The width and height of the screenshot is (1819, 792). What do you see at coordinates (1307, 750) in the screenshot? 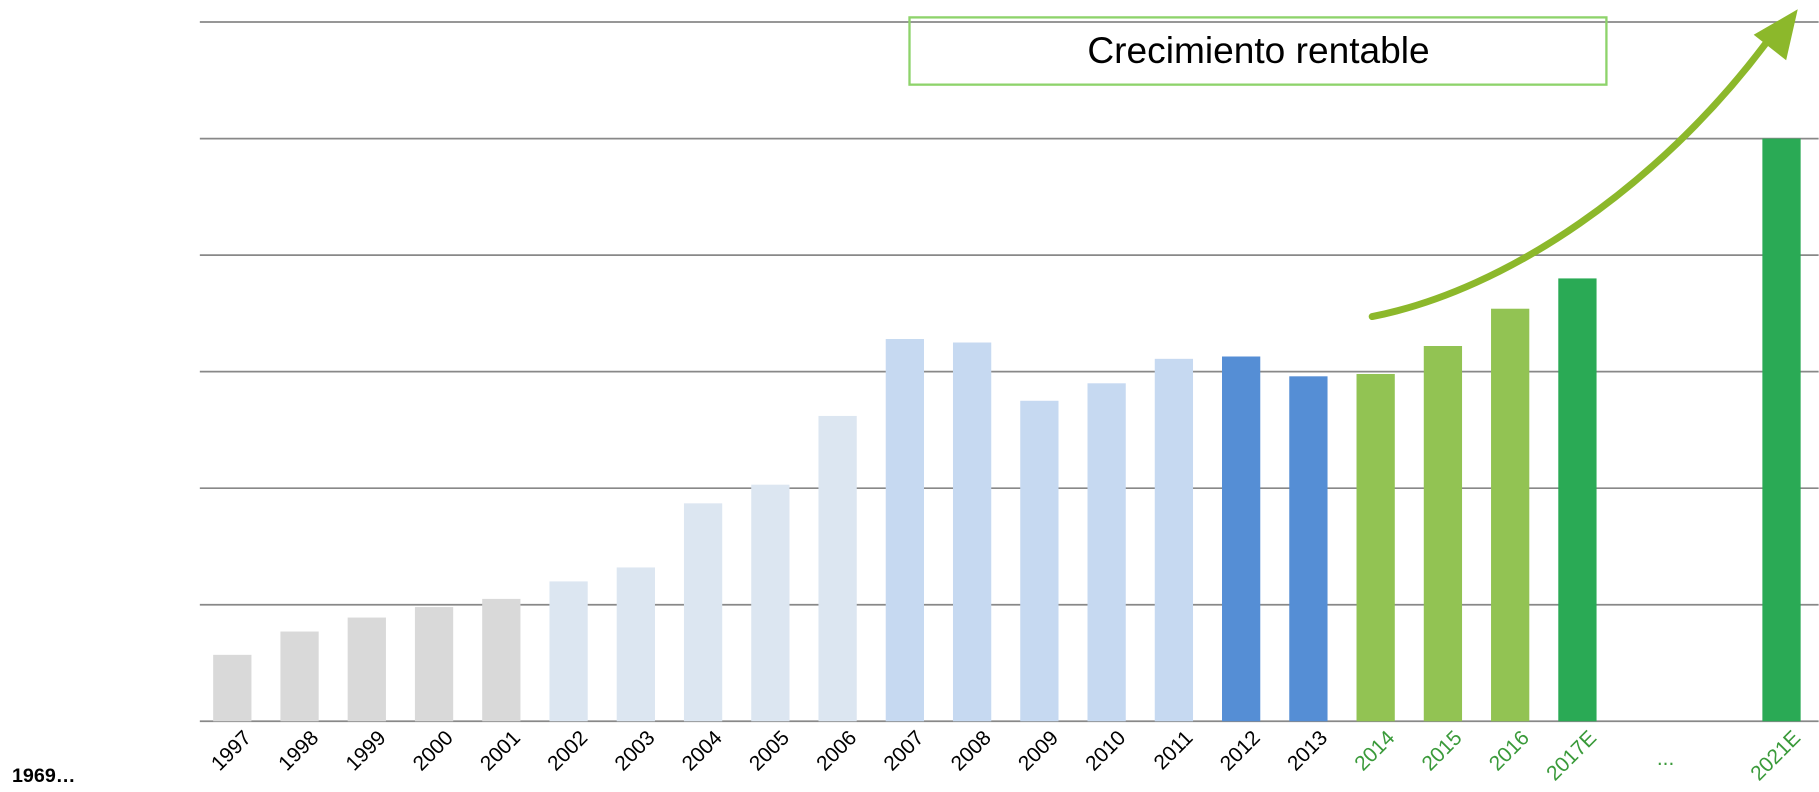
I see `x-tick-label: 2013` at bounding box center [1307, 750].